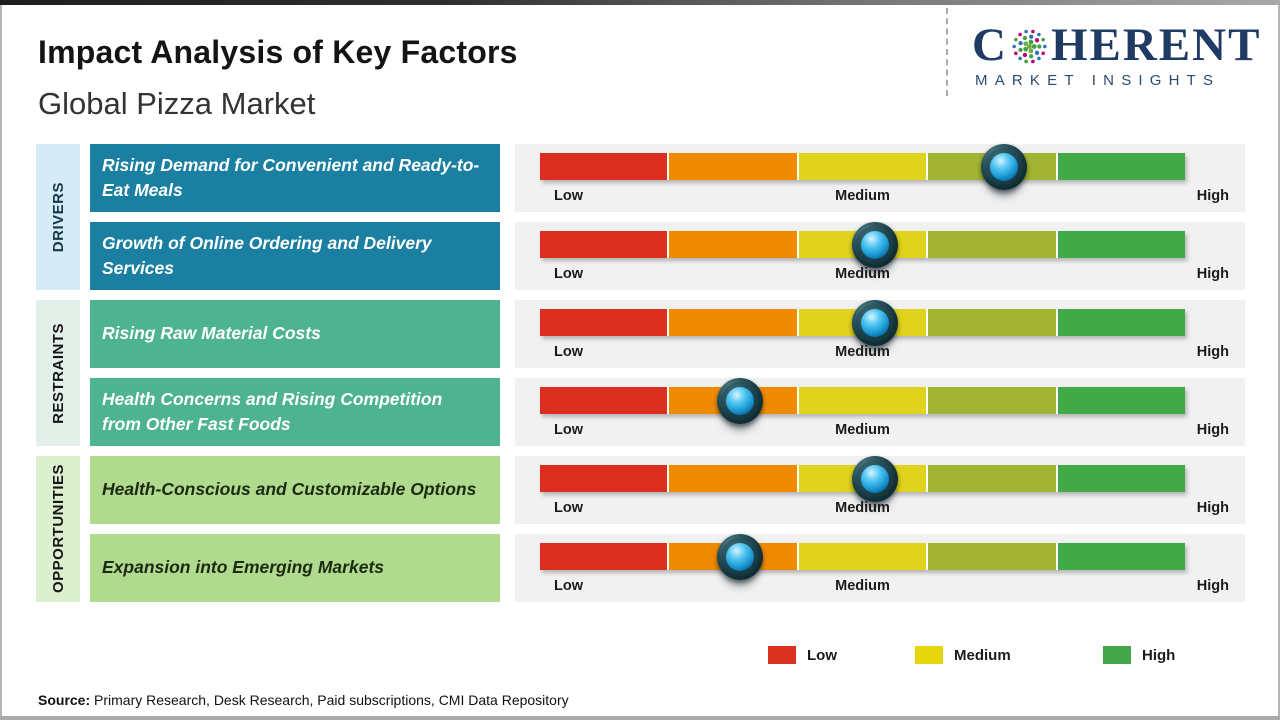 Image resolution: width=1280 pixels, height=720 pixels. Describe the element at coordinates (947, 52) in the screenshot. I see `logo-divider-dashed-line` at that location.